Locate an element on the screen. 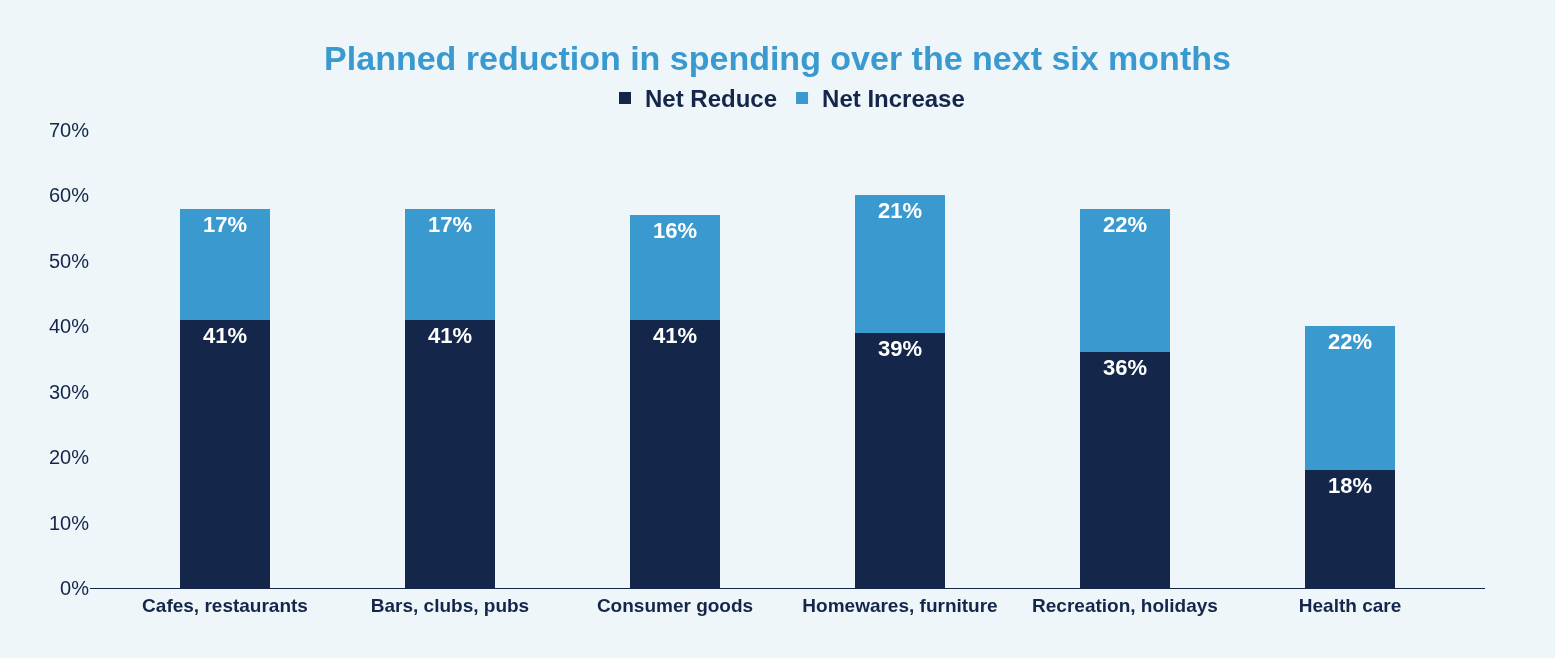 The image size is (1555, 658). x-tick-label: Health care is located at coordinates (1350, 605).